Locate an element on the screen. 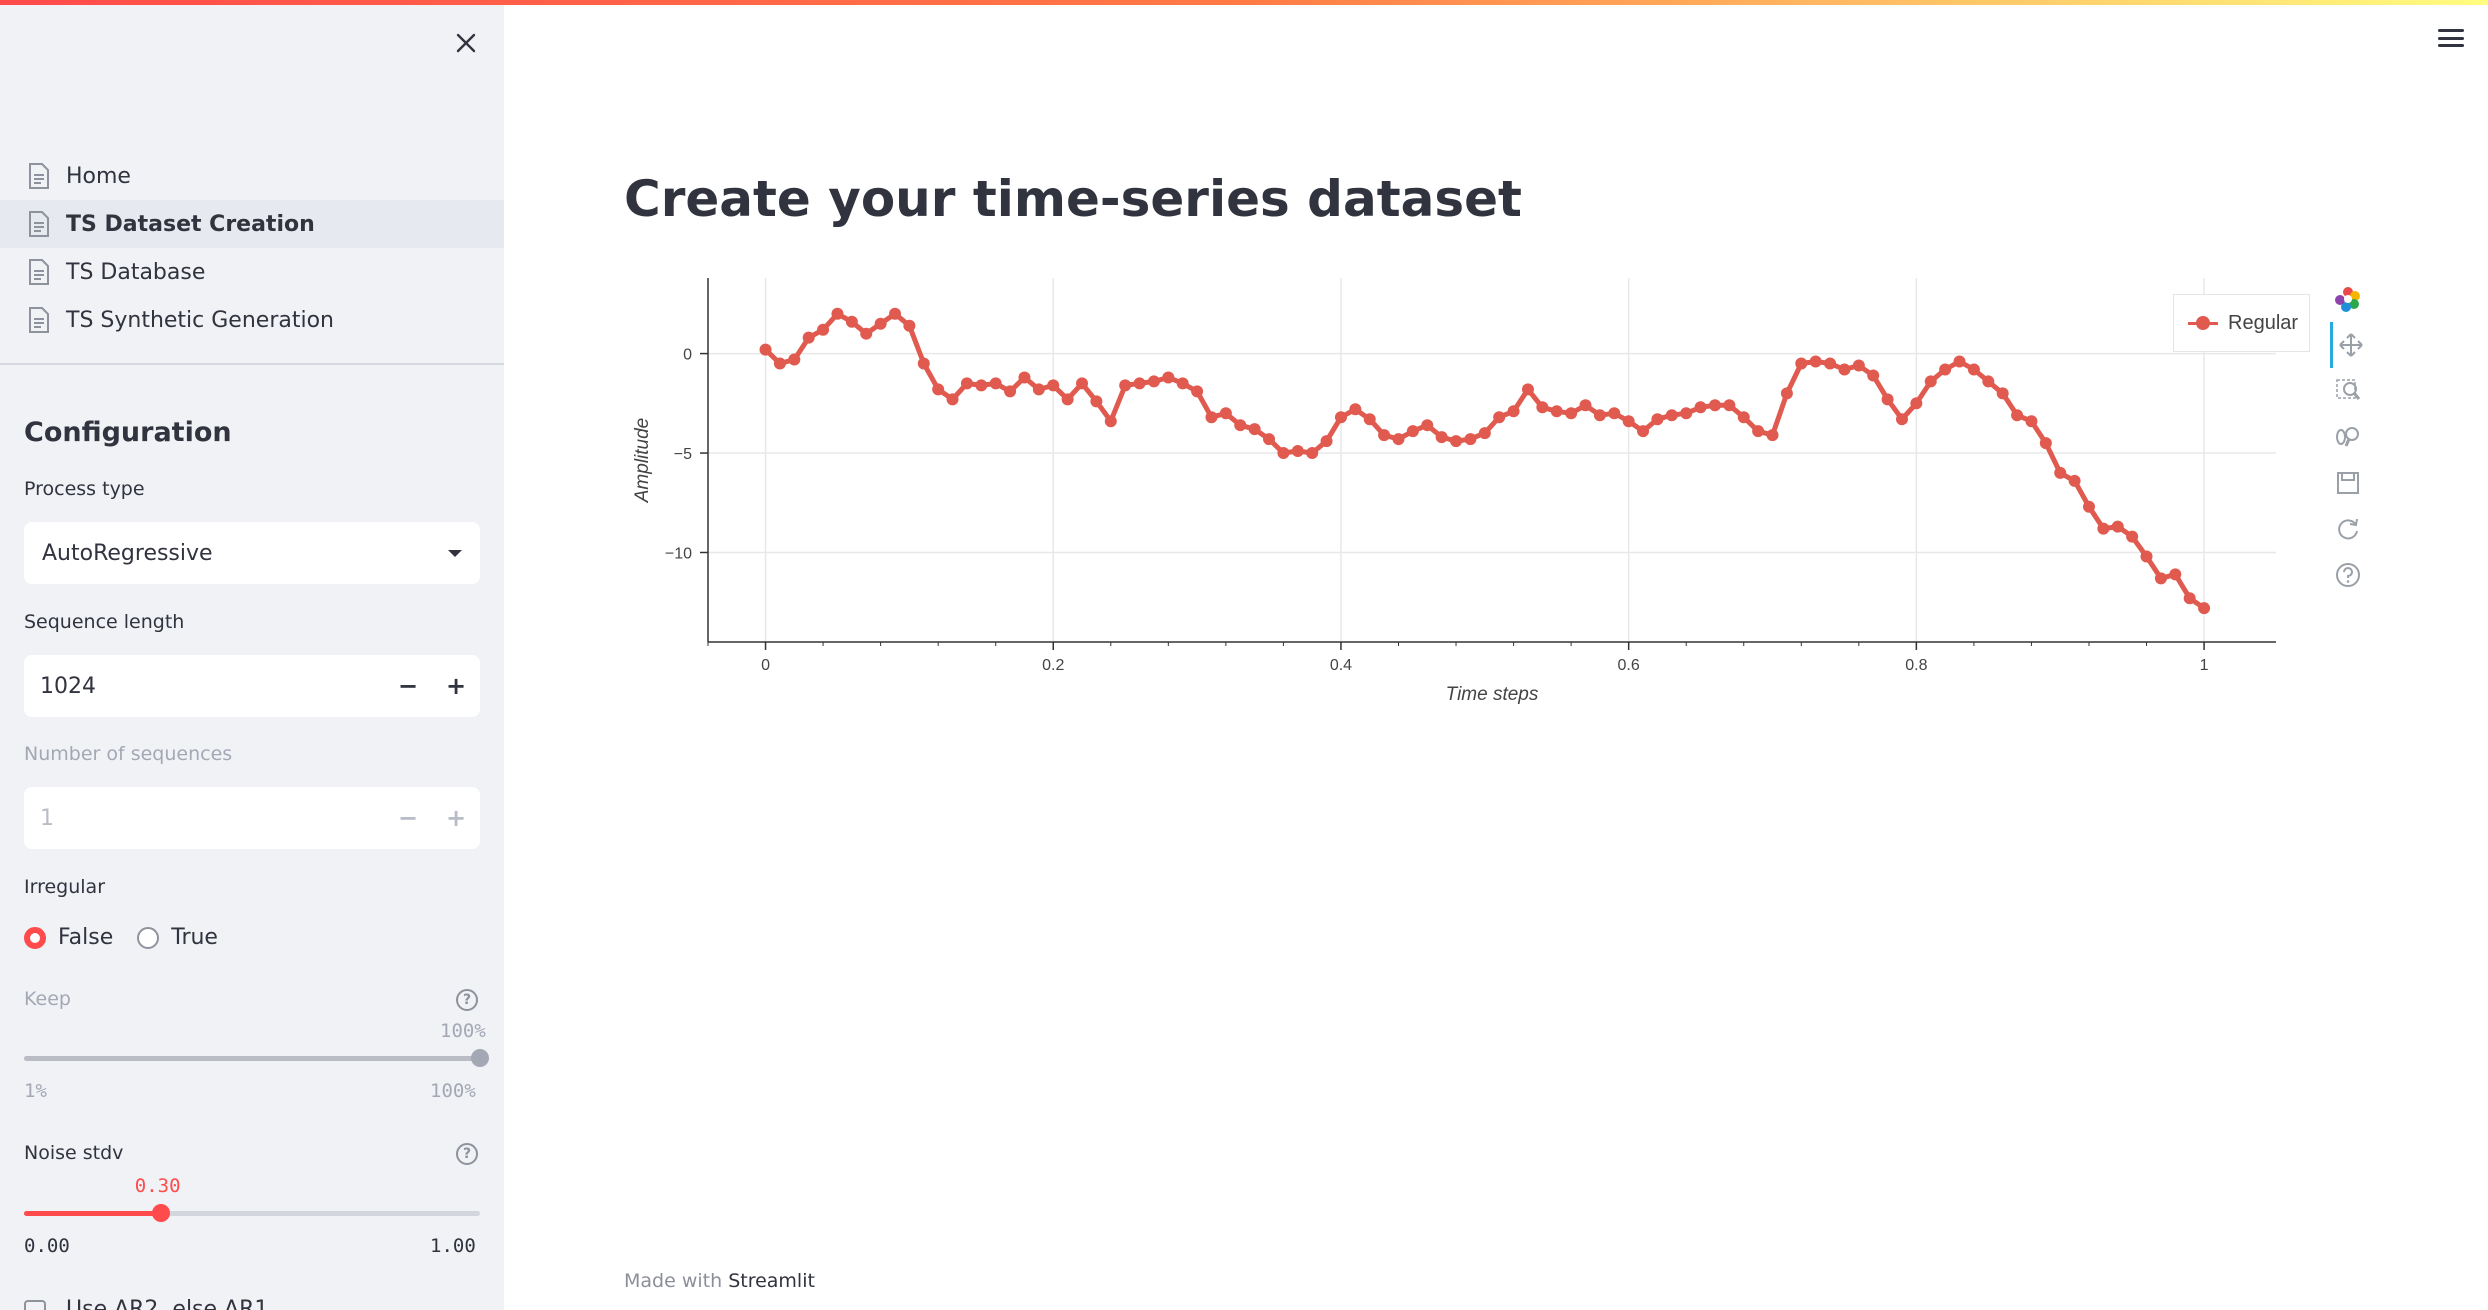  y-axis-label: Amplitude is located at coordinates (642, 461).